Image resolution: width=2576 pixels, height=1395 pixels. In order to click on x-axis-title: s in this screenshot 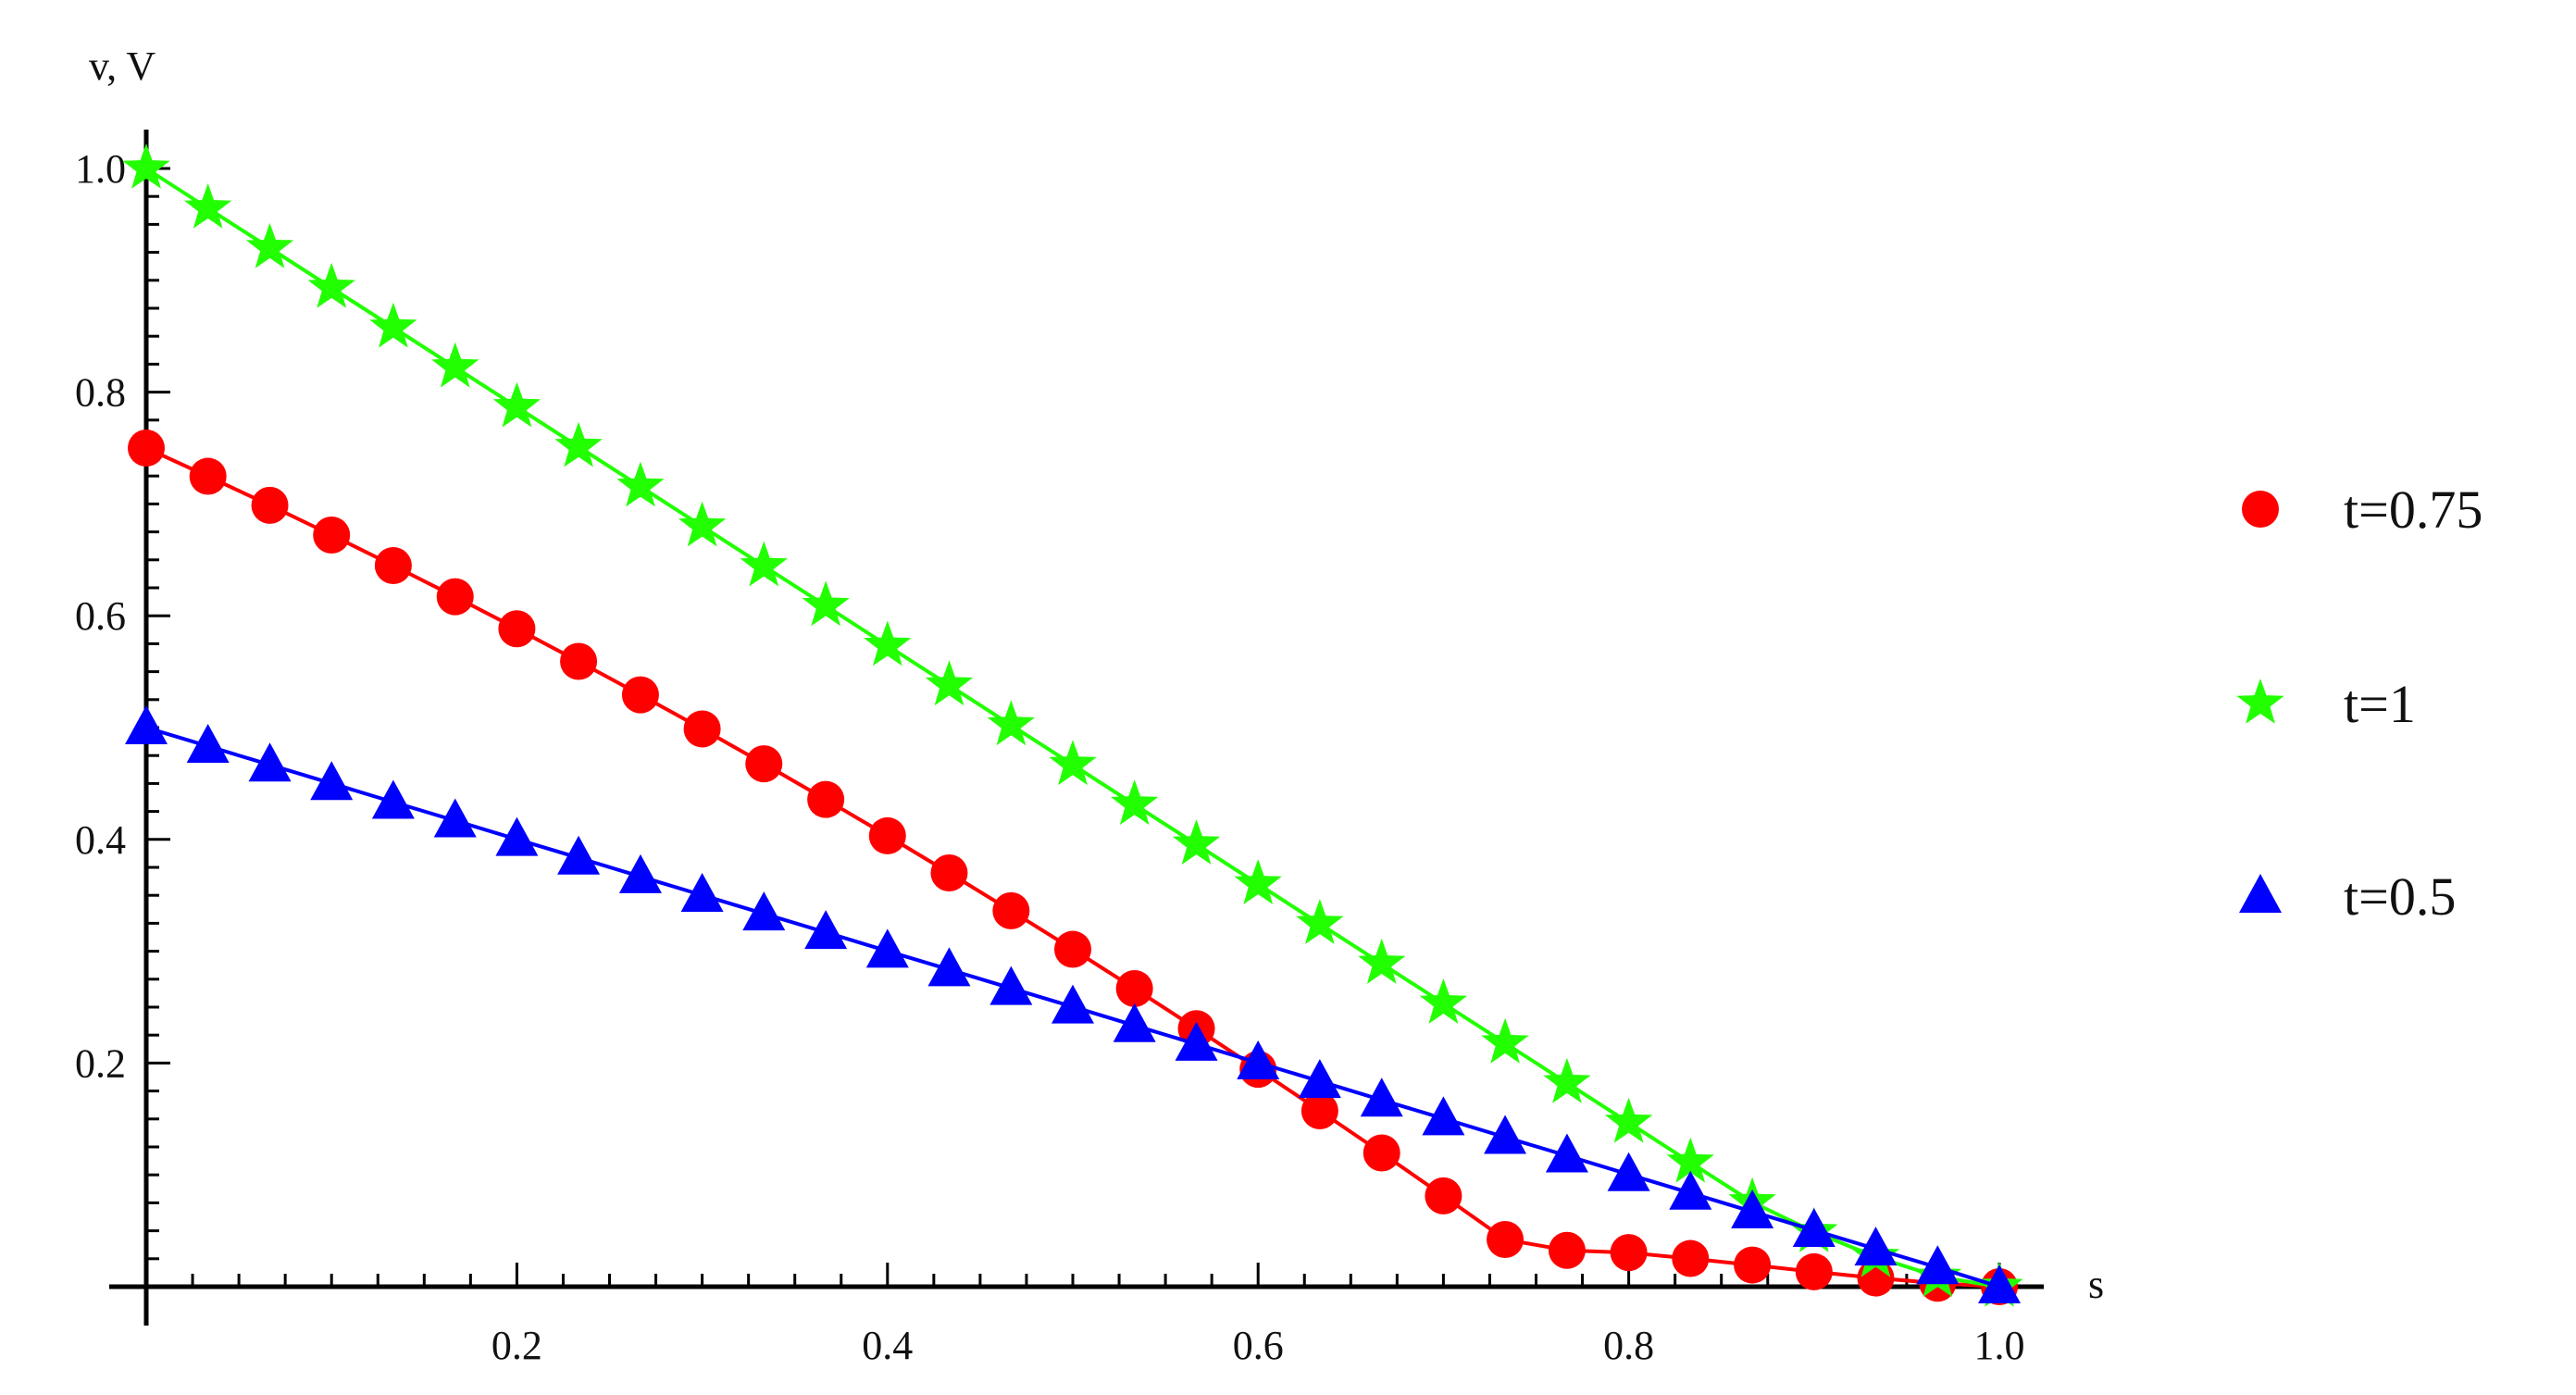, I will do `click(2096, 1284)`.